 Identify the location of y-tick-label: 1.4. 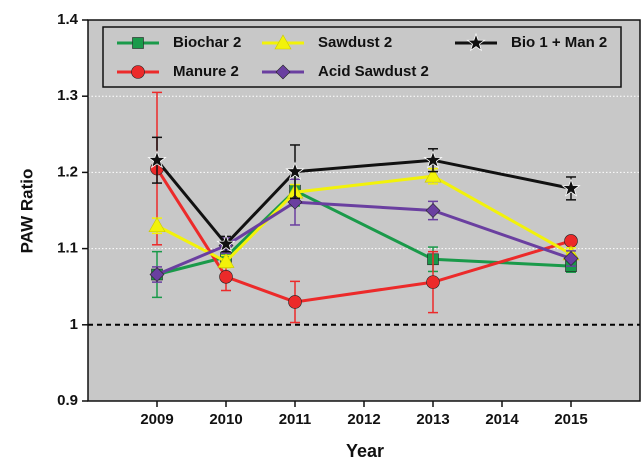
(68, 19).